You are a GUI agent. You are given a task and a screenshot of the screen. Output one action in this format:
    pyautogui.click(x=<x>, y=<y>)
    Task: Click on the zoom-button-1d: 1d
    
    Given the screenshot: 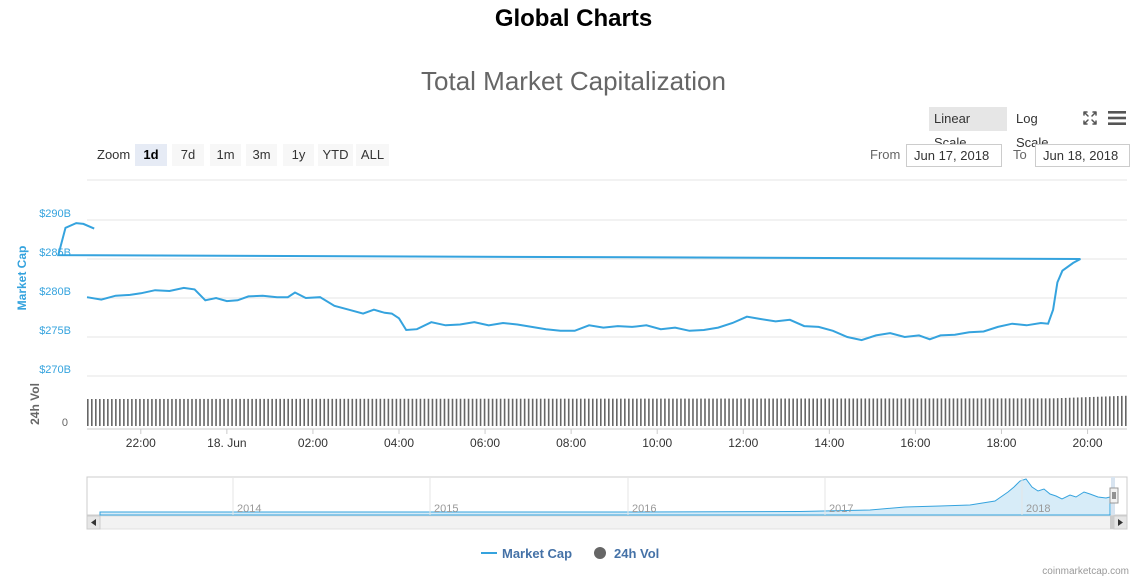 What is the action you would take?
    pyautogui.click(x=151, y=155)
    